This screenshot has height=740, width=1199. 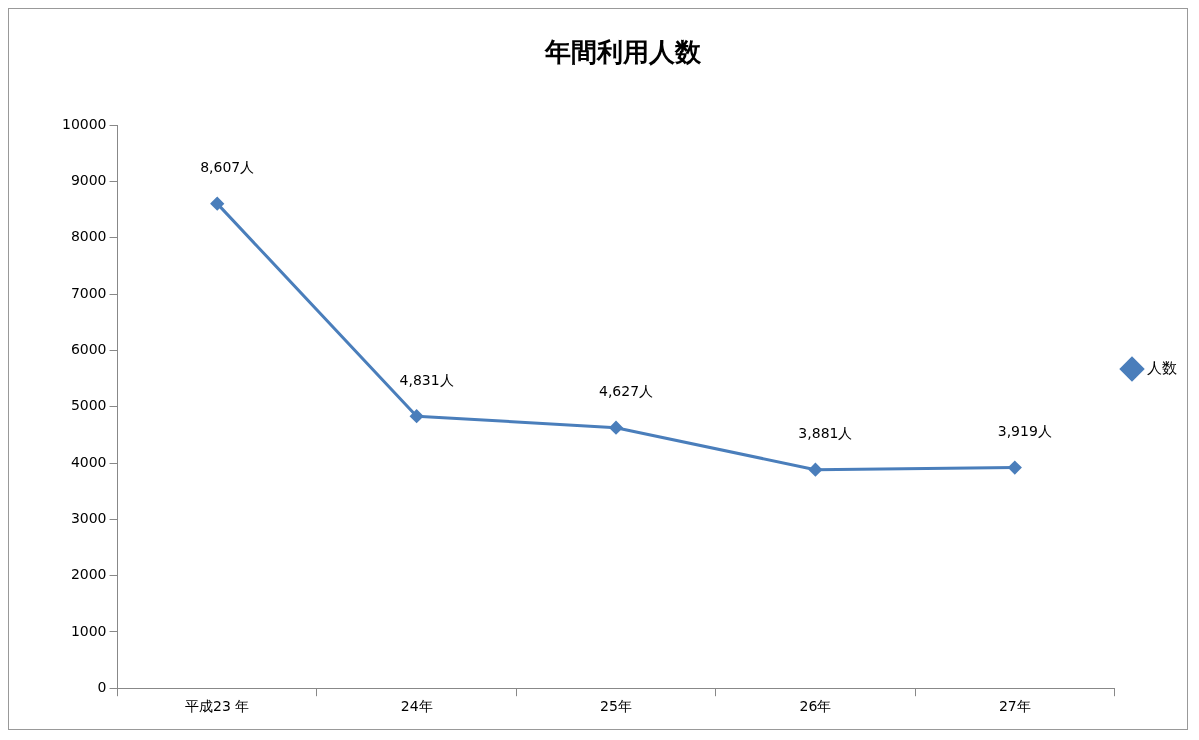 I want to click on data-label: 4,627人, so click(x=626, y=391).